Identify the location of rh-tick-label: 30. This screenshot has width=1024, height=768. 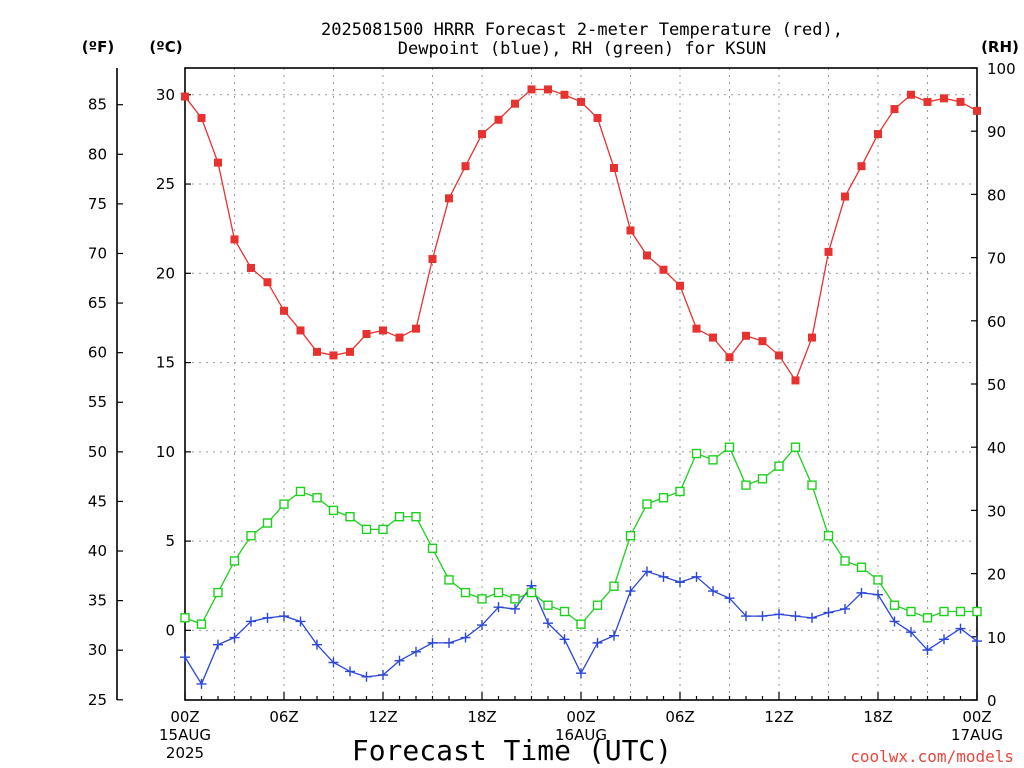
(996, 511).